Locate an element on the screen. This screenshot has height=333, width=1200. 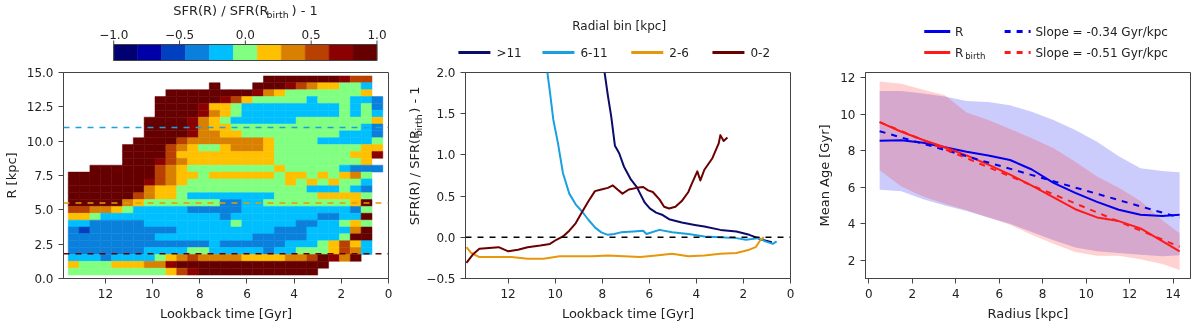
legend-label: >11 is located at coordinates (509, 52).